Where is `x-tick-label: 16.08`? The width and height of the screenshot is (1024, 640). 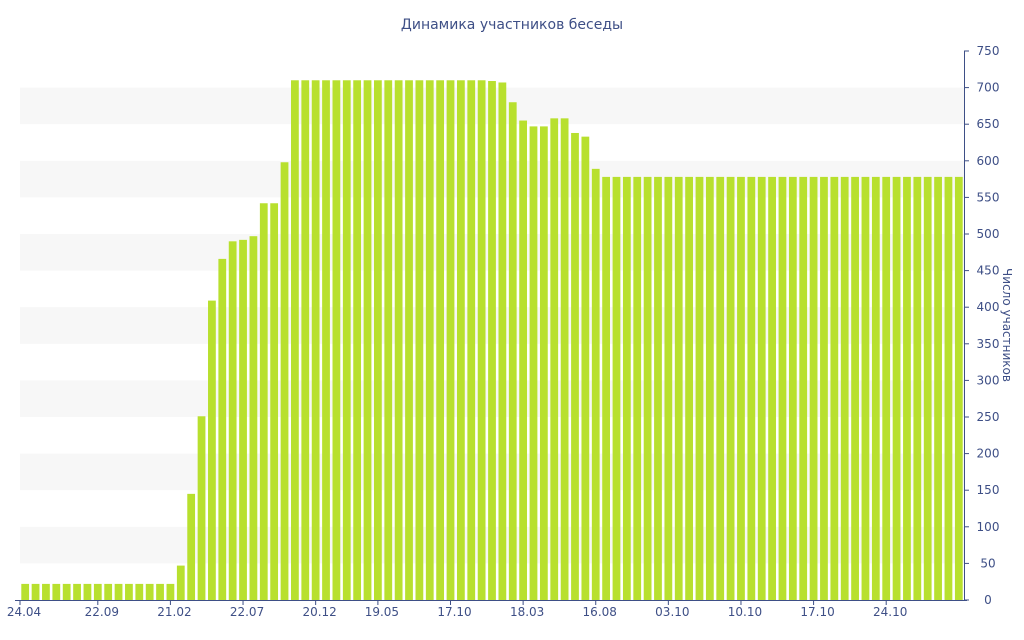
x-tick-label: 16.08 is located at coordinates (600, 612).